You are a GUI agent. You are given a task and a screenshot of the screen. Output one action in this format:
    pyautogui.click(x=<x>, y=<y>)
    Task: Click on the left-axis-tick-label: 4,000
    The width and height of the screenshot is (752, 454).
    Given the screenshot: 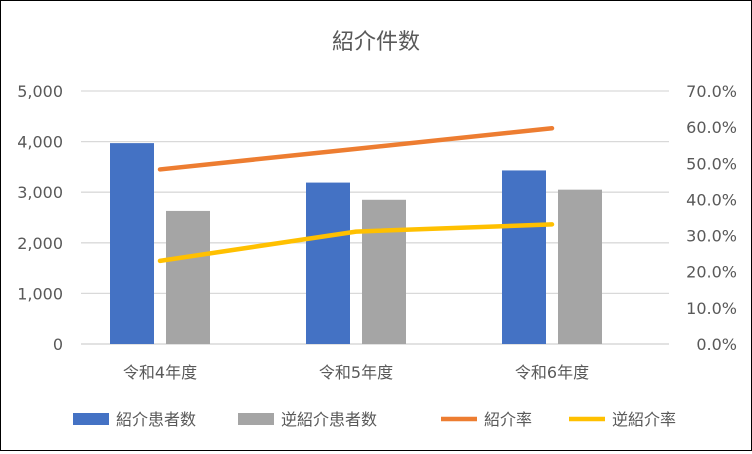 What is the action you would take?
    pyautogui.click(x=40, y=142)
    